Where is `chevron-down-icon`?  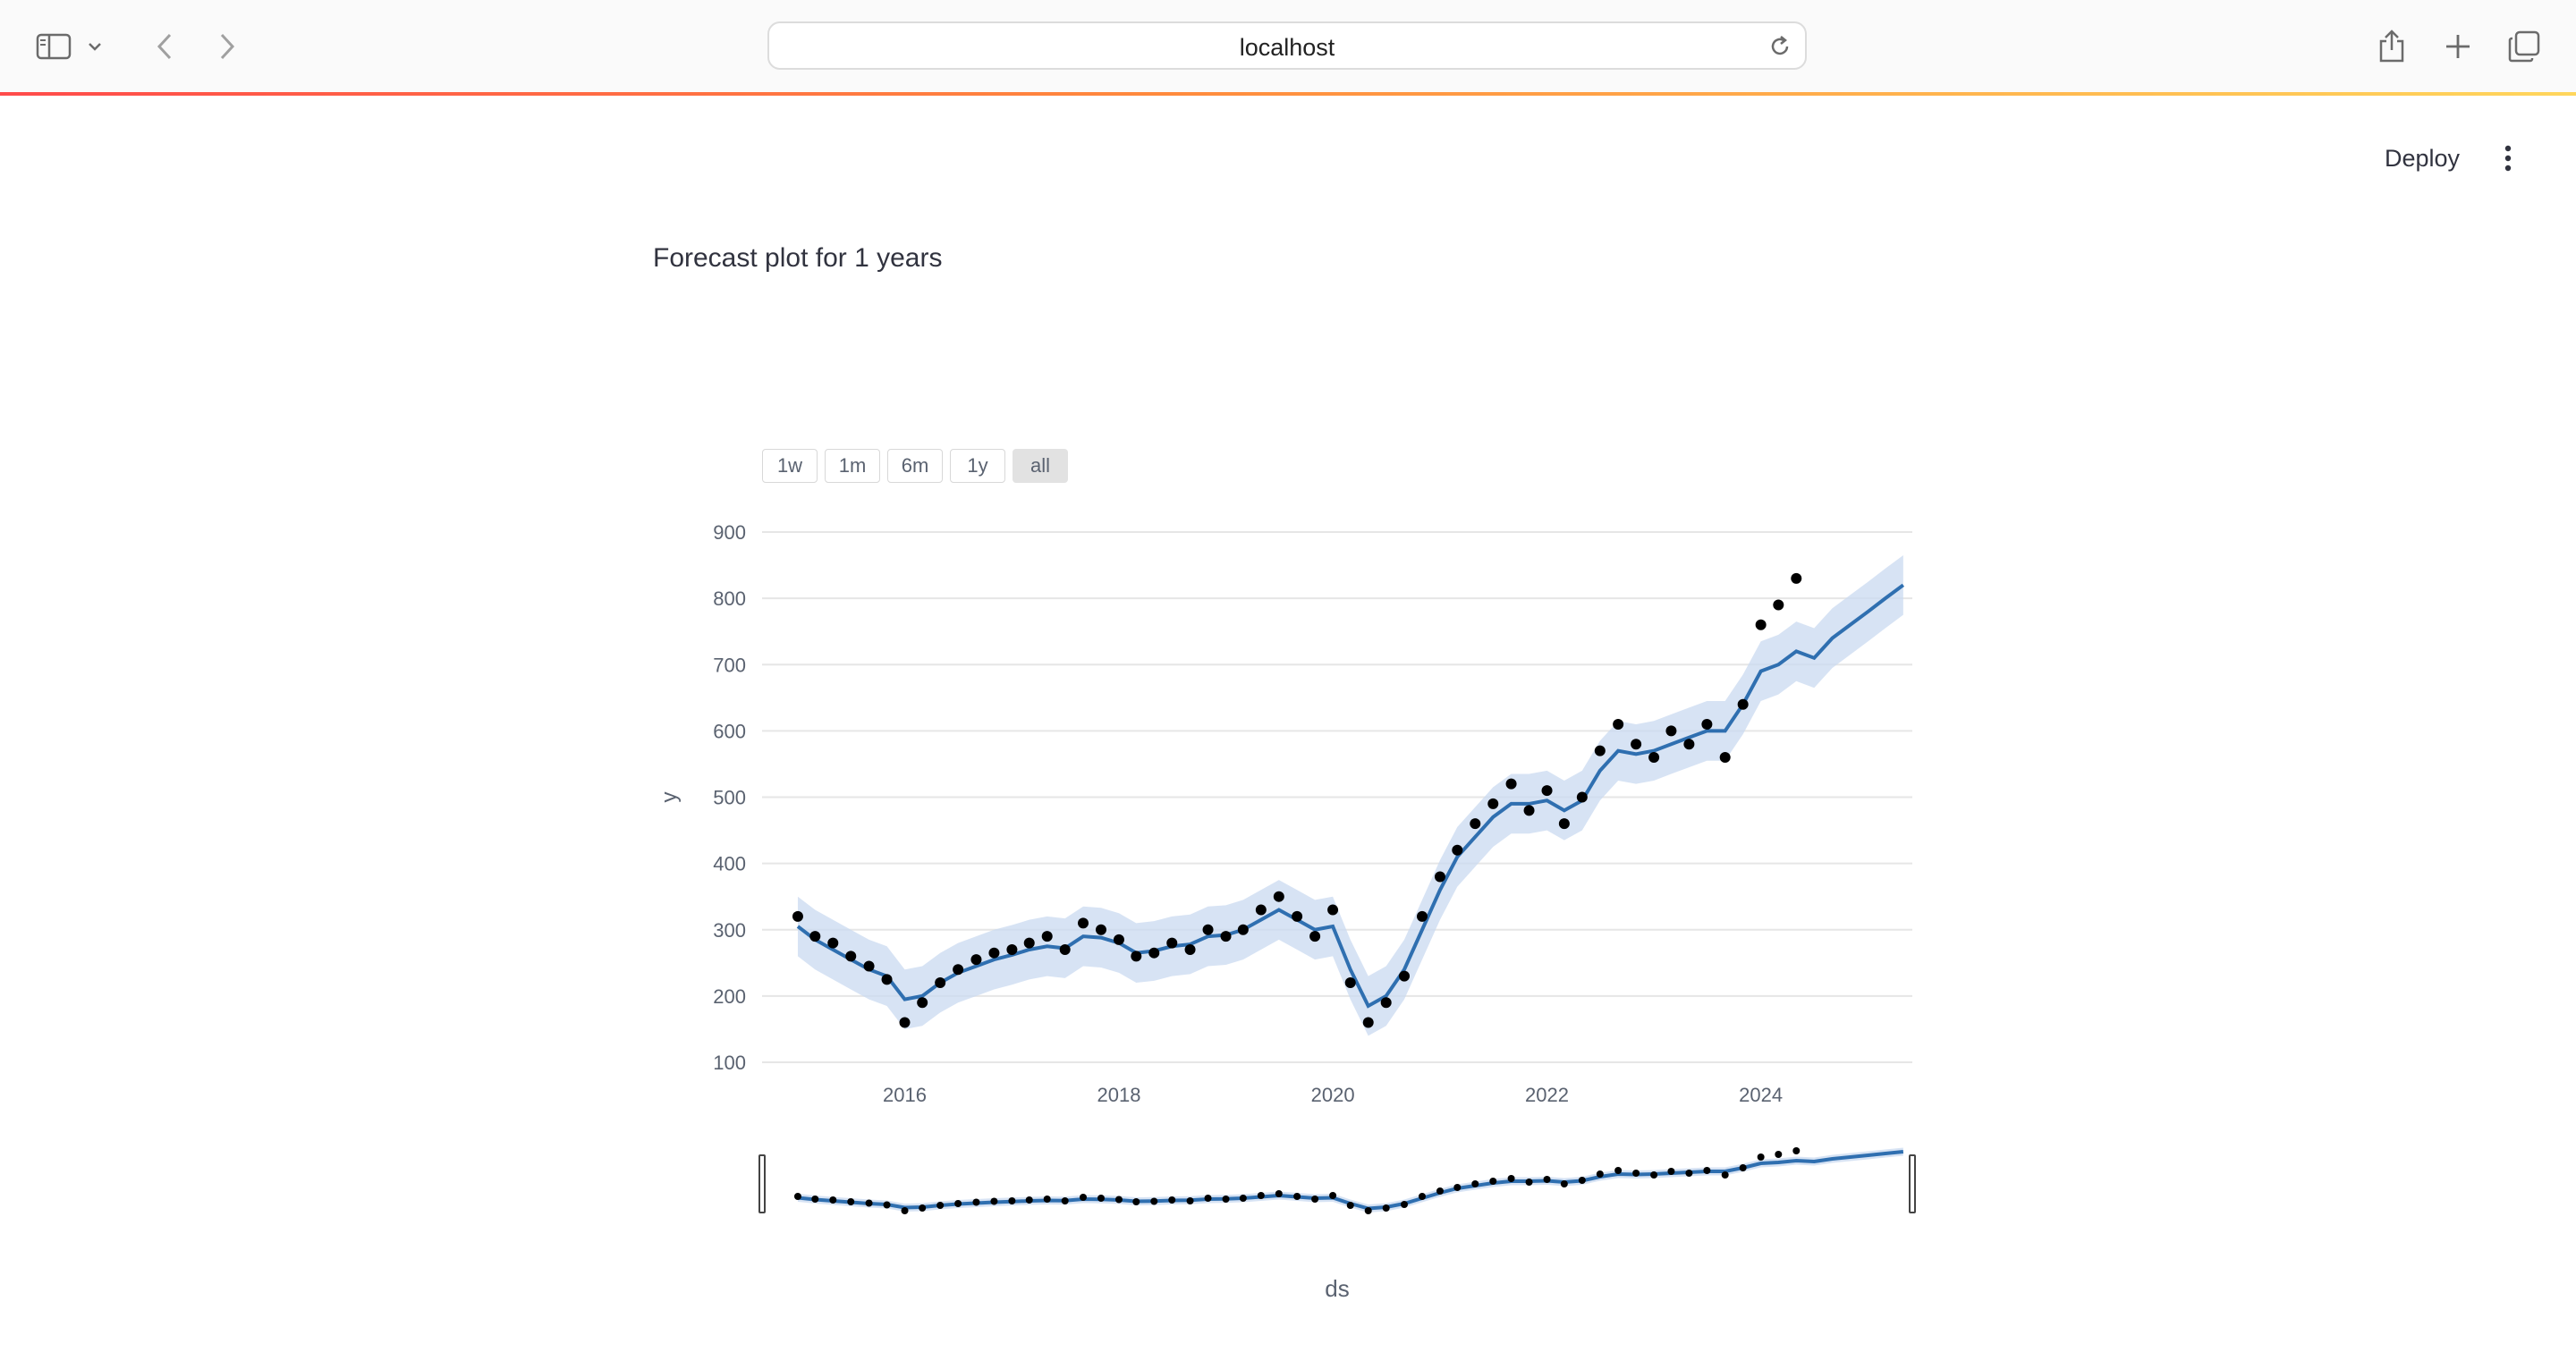 chevron-down-icon is located at coordinates (95, 46).